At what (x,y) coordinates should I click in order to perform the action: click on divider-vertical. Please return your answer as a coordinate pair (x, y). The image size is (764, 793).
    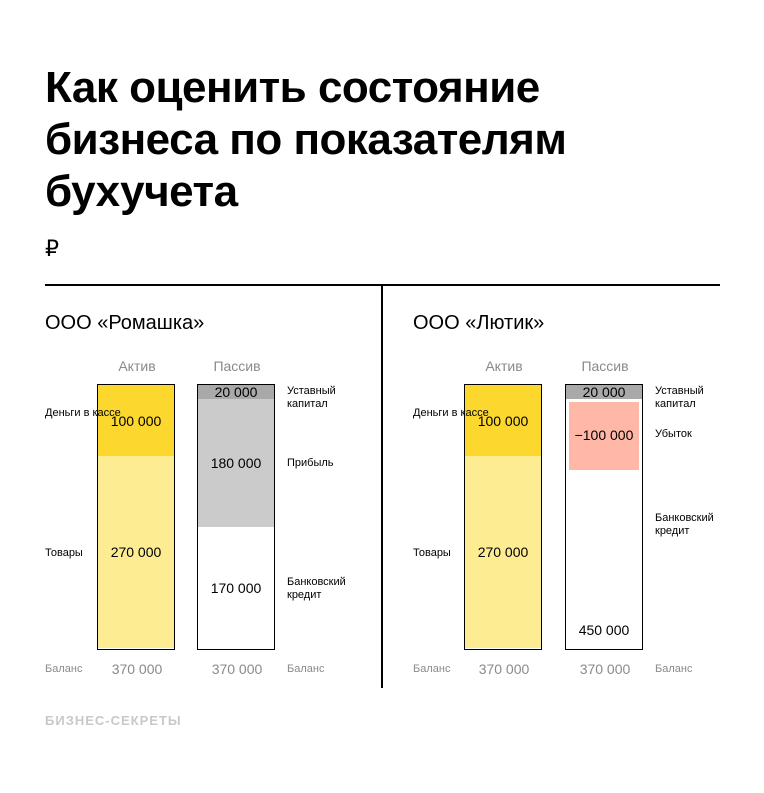
    Looking at the image, I should click on (382, 487).